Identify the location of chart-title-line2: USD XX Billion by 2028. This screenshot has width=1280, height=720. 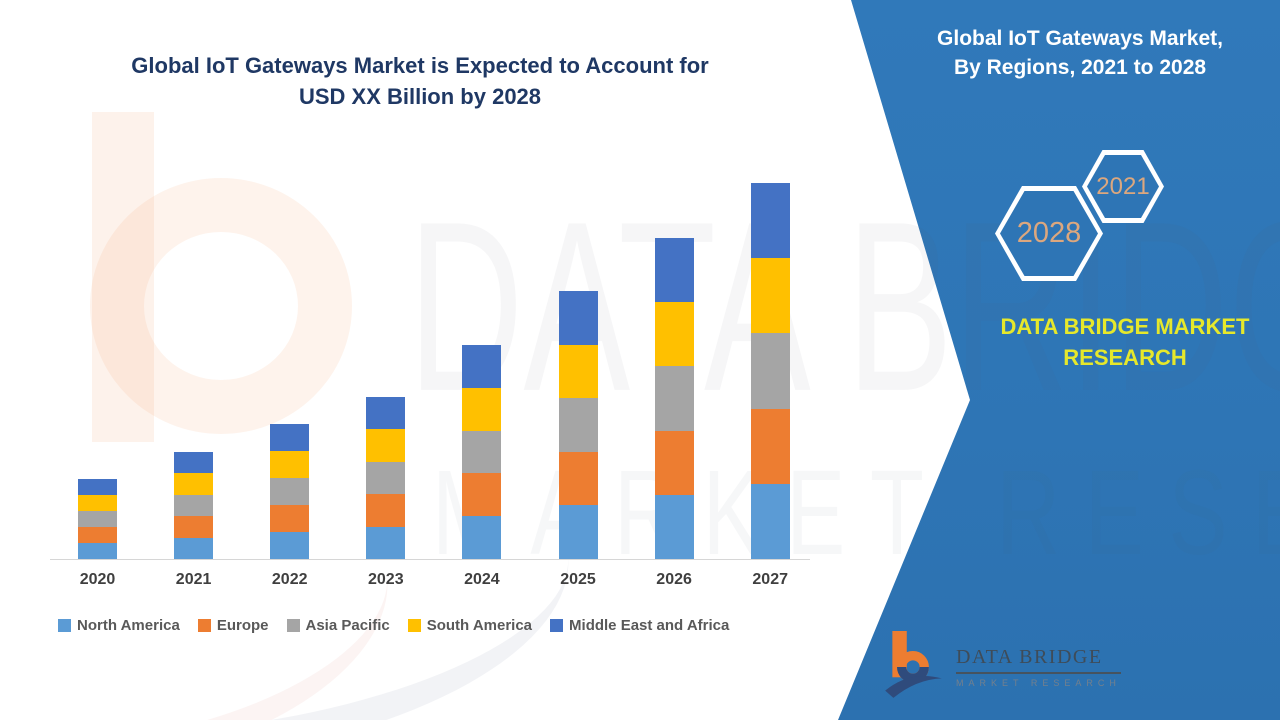
(420, 96).